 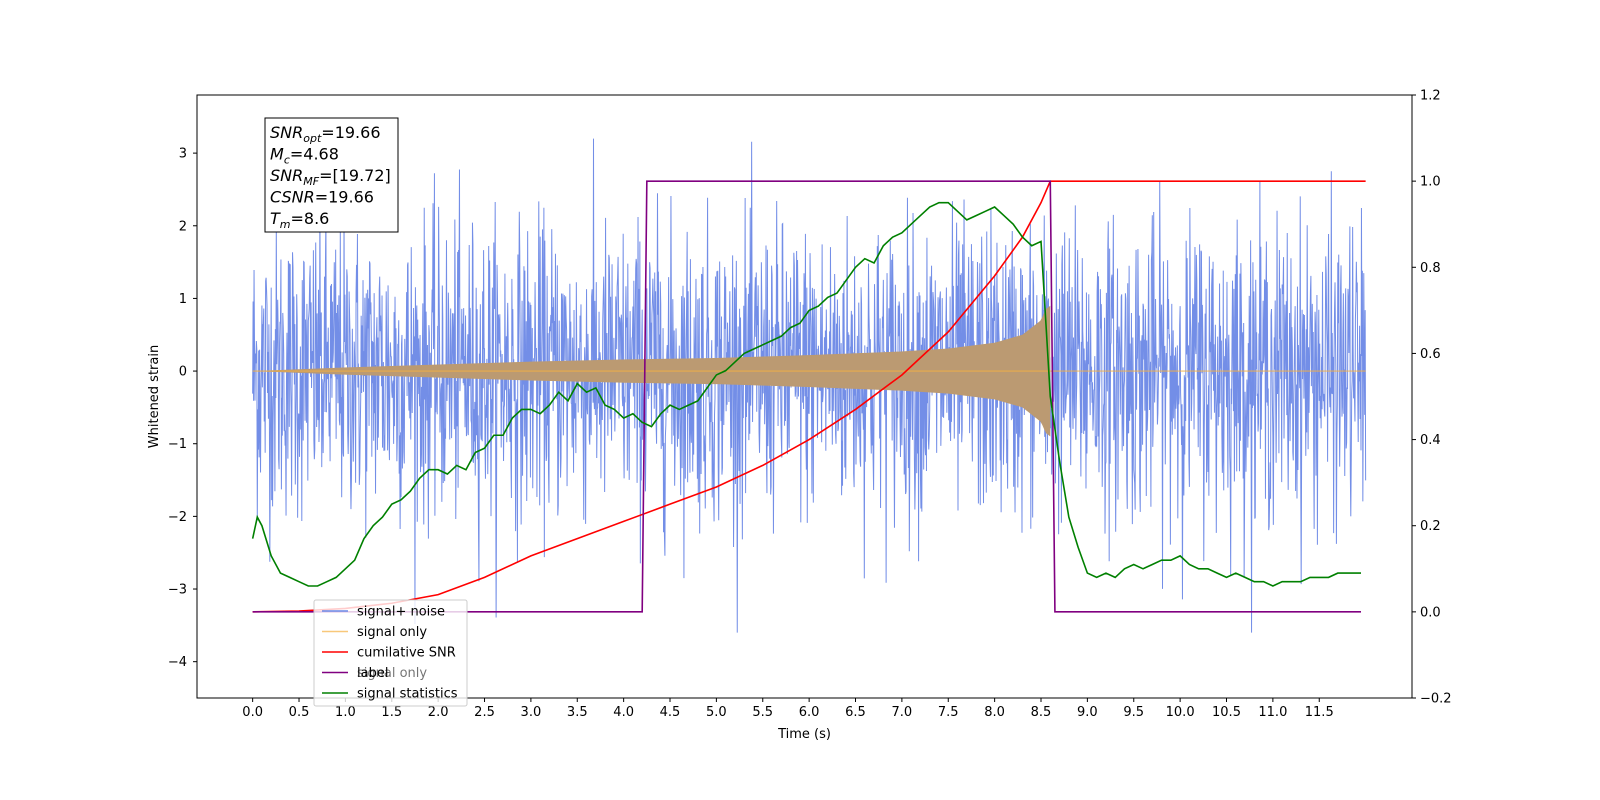 I want to click on info-line: SNRMF=[19.72], so click(x=330, y=177).